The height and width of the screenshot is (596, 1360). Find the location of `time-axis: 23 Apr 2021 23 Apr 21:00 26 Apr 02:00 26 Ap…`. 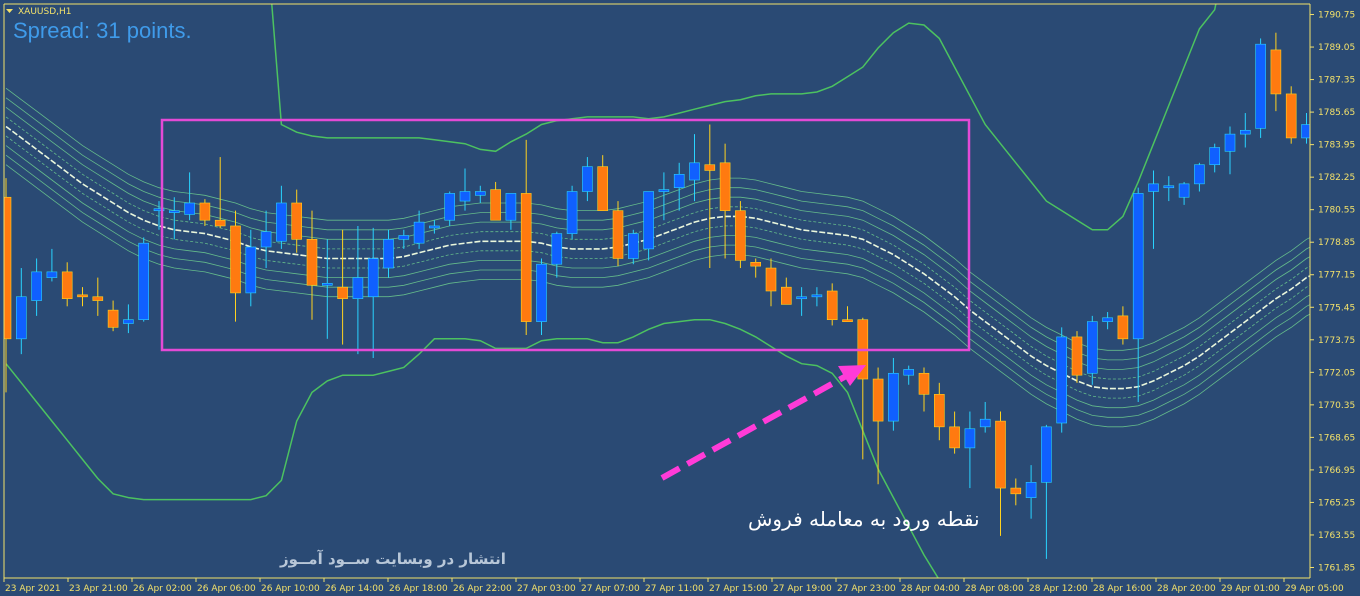

time-axis: 23 Apr 2021 23 Apr 21:00 26 Apr 02:00 26 Ap… is located at coordinates (673, 586).